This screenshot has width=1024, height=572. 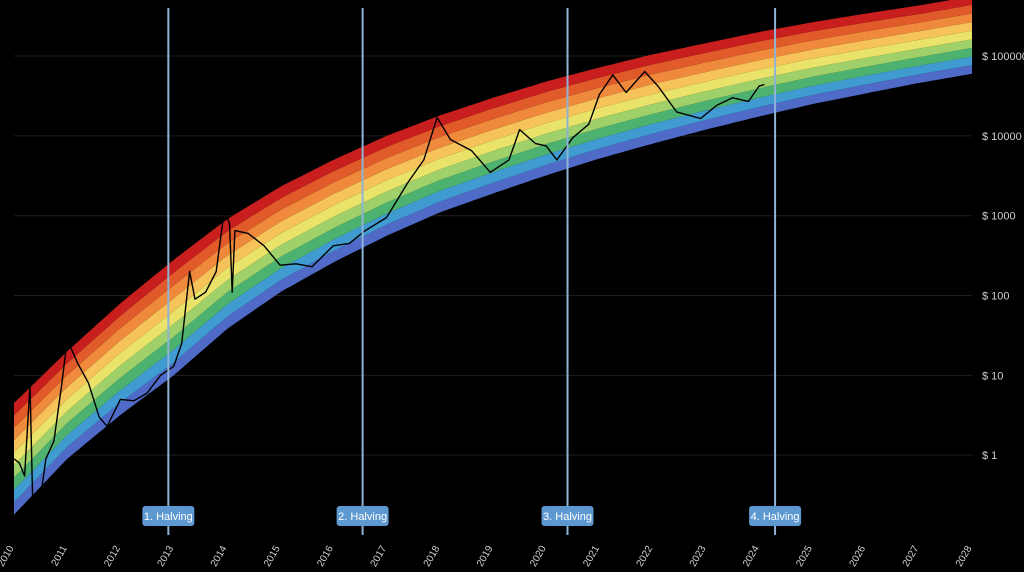 What do you see at coordinates (379, 556) in the screenshot?
I see `x-tick-label-2017: 2017` at bounding box center [379, 556].